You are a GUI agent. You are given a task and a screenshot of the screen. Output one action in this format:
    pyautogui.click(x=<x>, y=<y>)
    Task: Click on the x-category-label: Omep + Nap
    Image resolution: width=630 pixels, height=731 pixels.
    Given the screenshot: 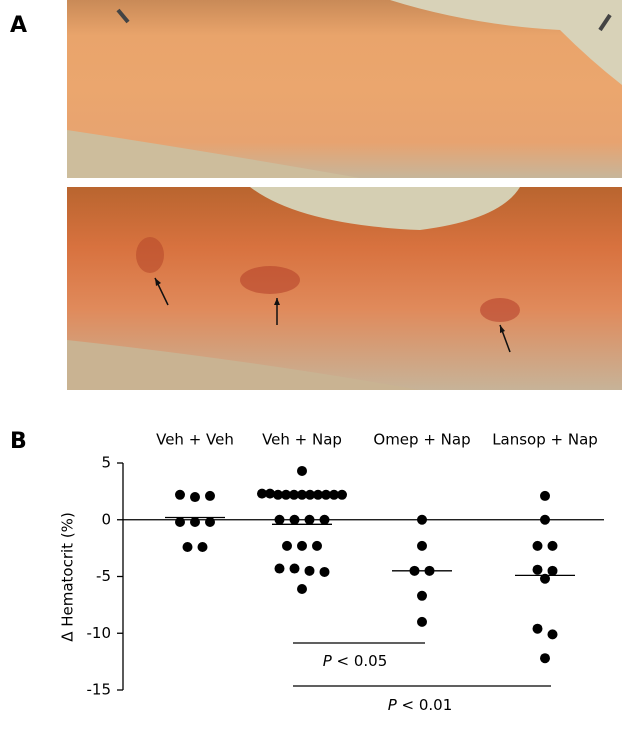 What is the action you would take?
    pyautogui.click(x=421, y=440)
    